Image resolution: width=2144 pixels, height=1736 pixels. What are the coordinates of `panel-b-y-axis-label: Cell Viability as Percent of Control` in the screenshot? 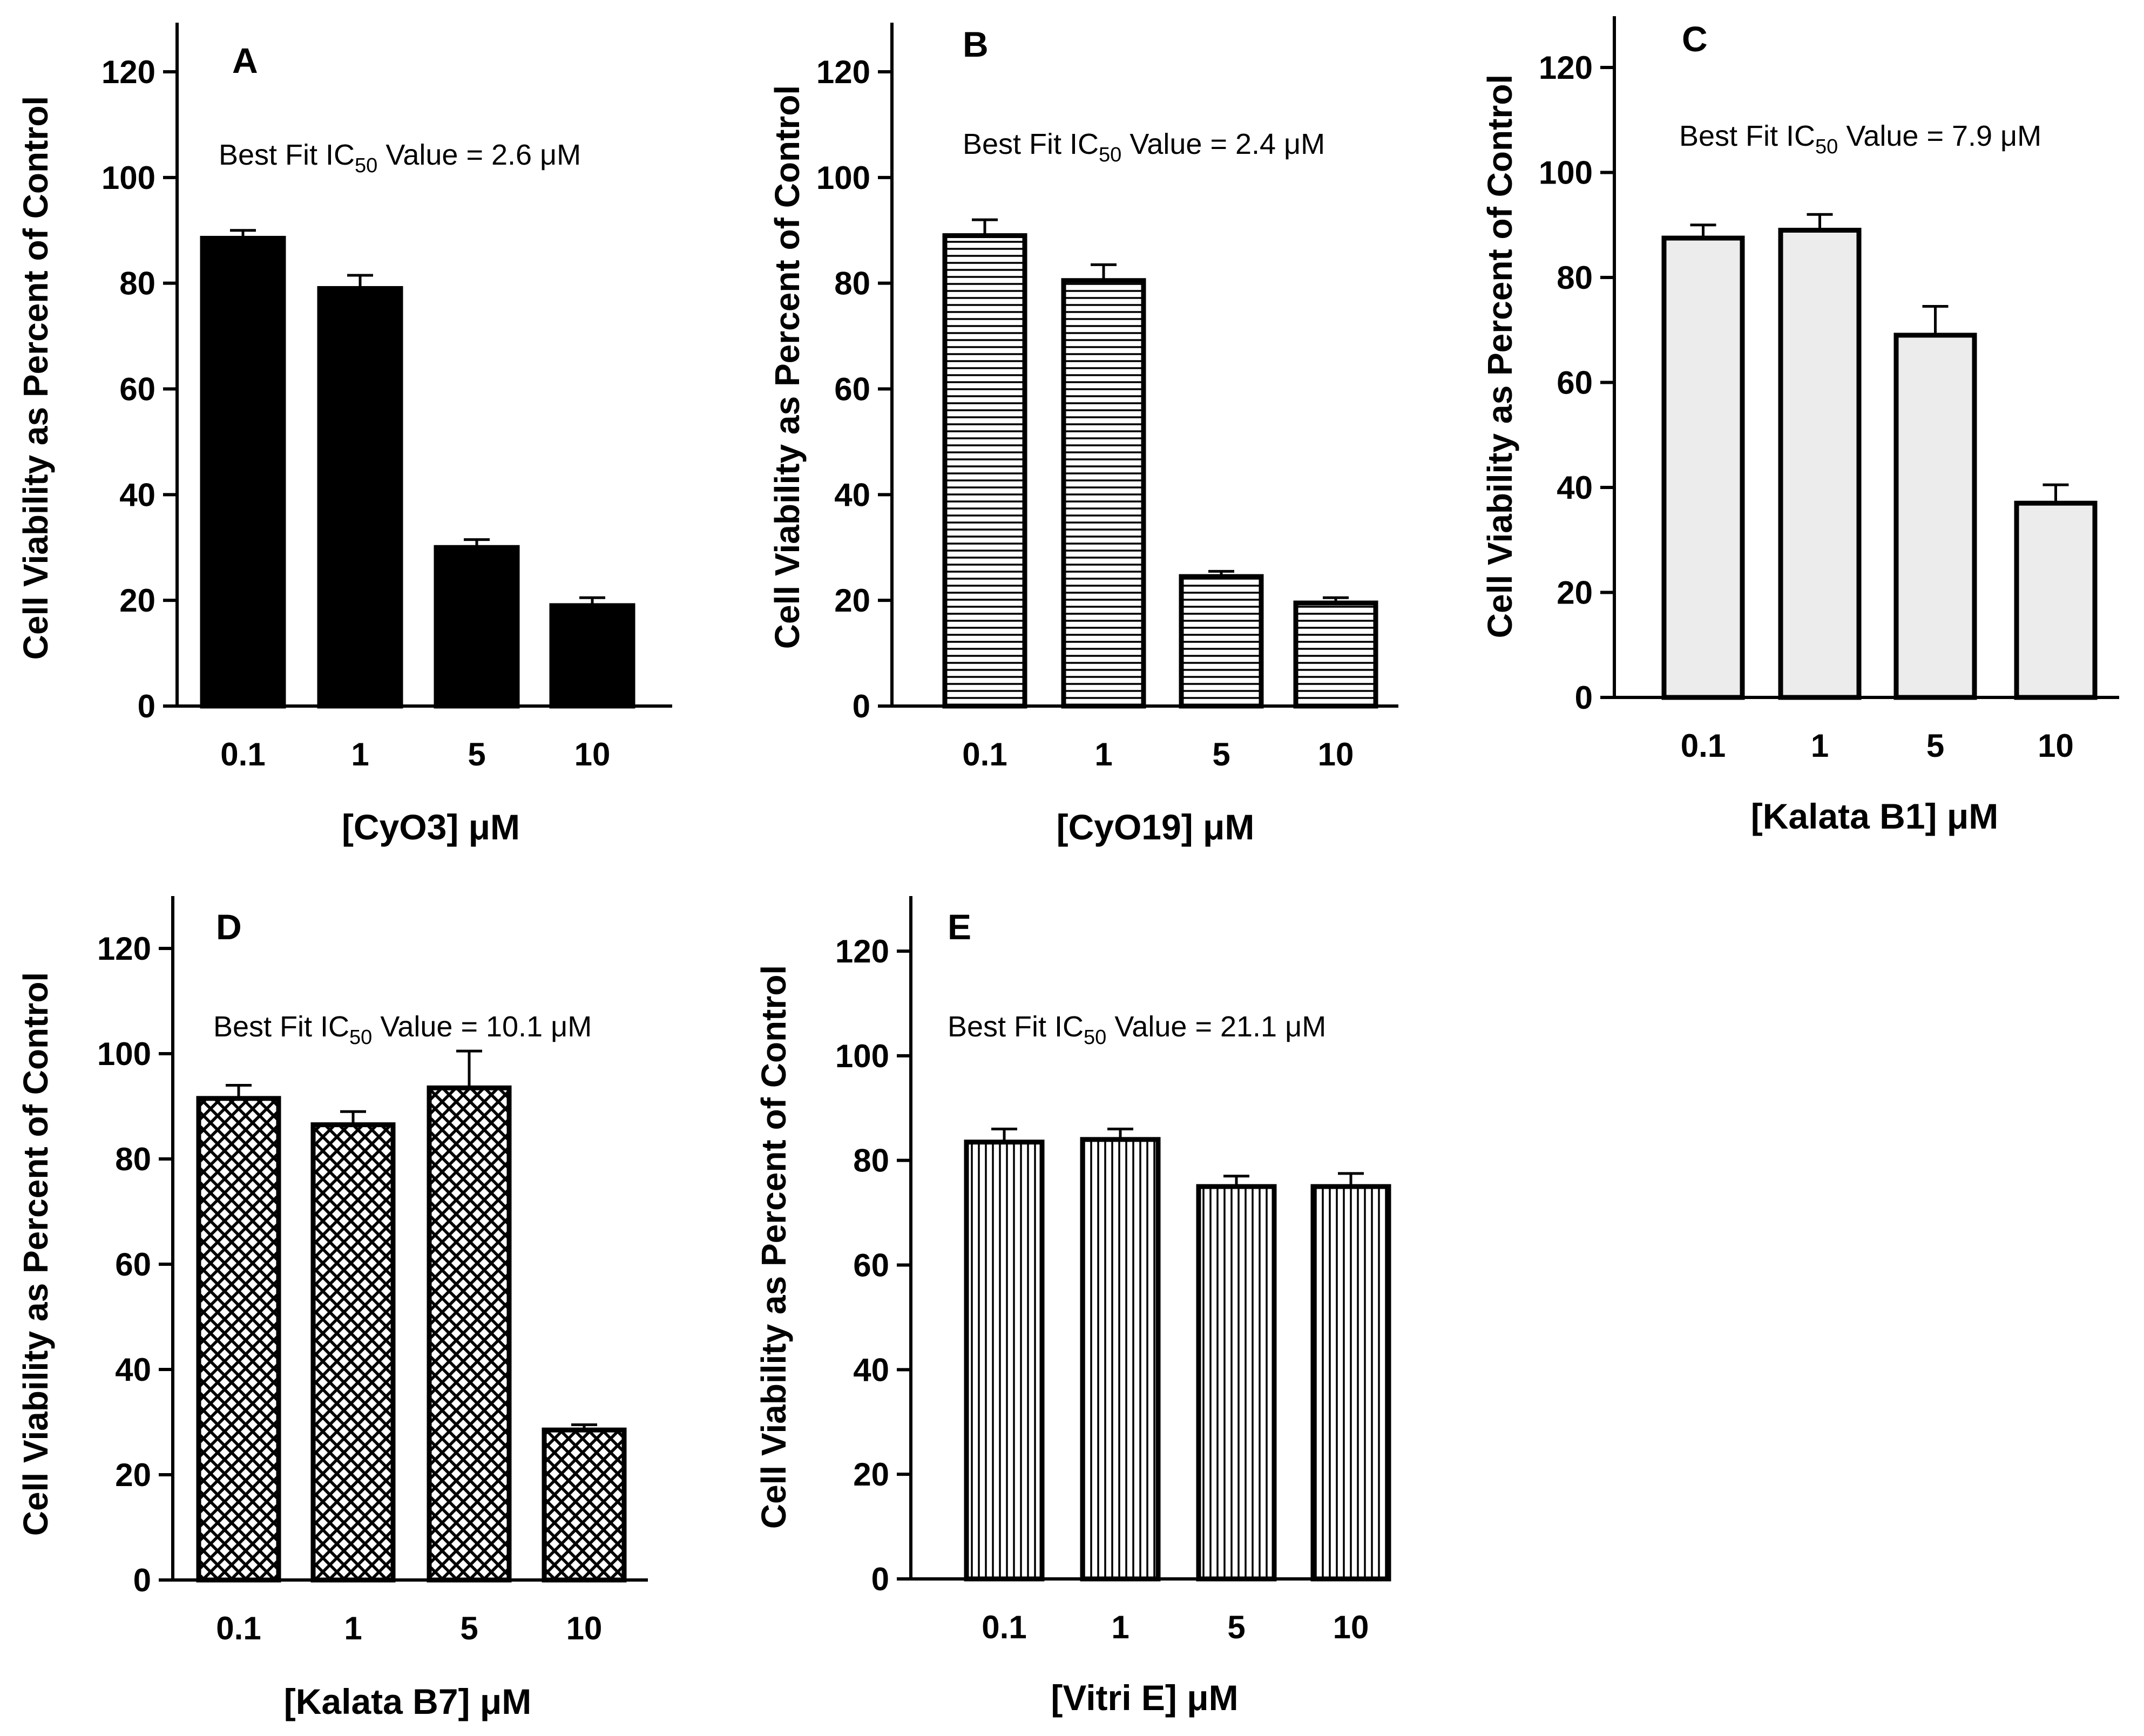 It's located at (787, 367).